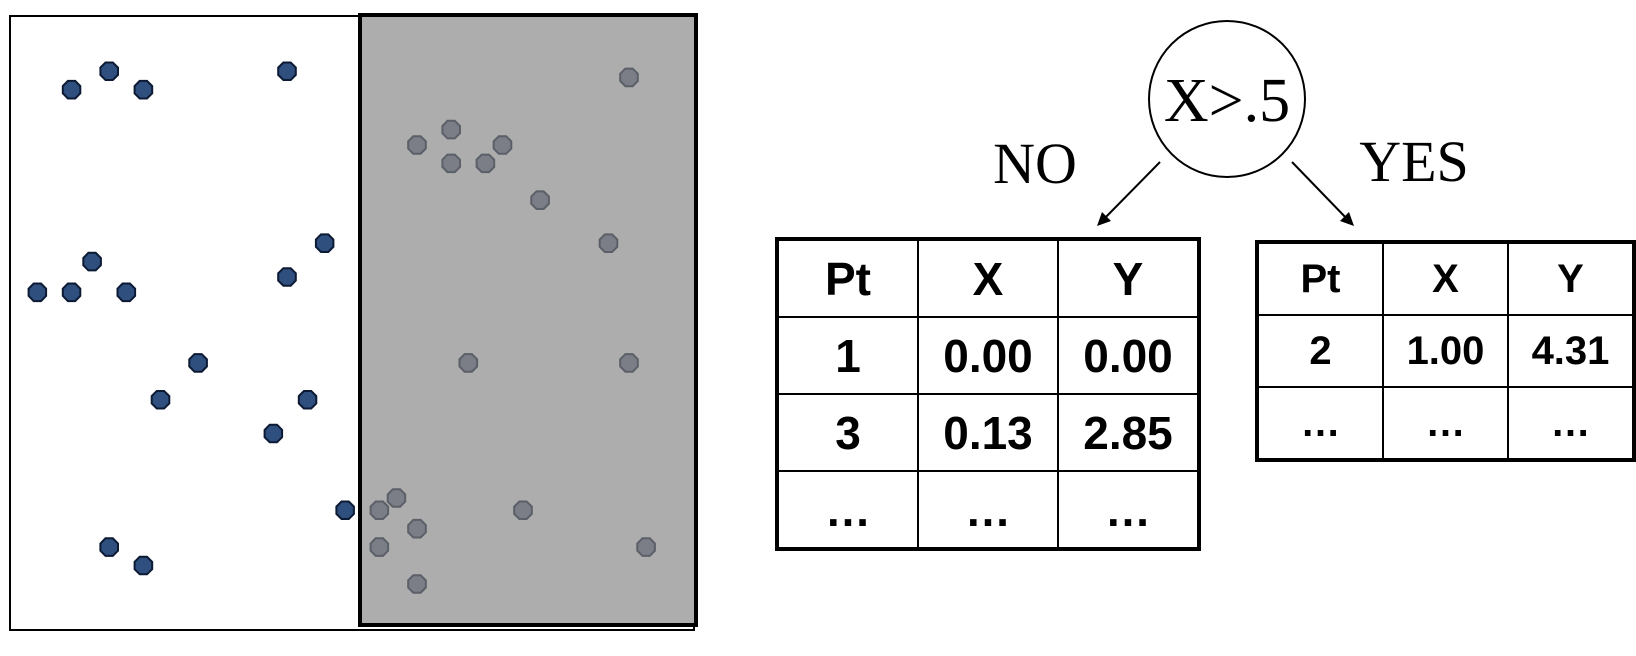 Image resolution: width=1636 pixels, height=656 pixels. I want to click on decision-node-label: X>.5, so click(1227, 101).